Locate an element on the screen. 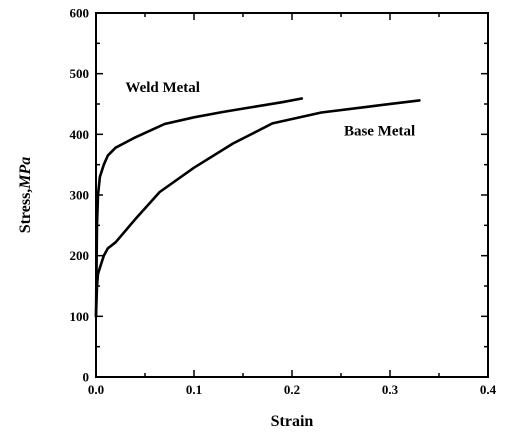 The width and height of the screenshot is (513, 433). y-tick-label: 600 is located at coordinates (80, 13).